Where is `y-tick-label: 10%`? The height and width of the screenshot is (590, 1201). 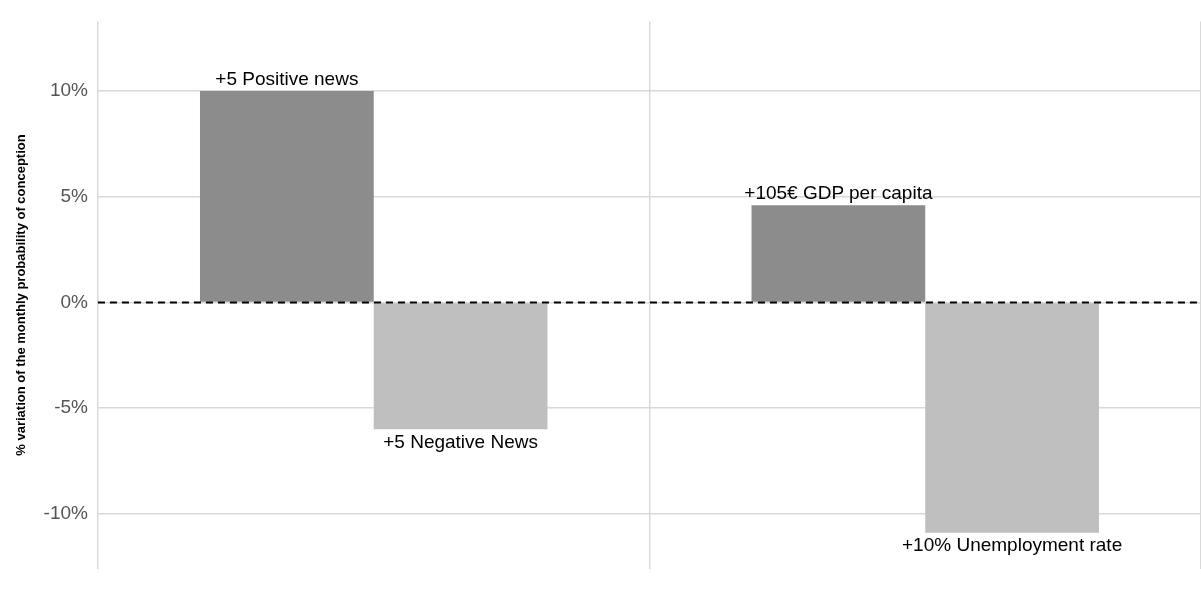
y-tick-label: 10% is located at coordinates (69, 90).